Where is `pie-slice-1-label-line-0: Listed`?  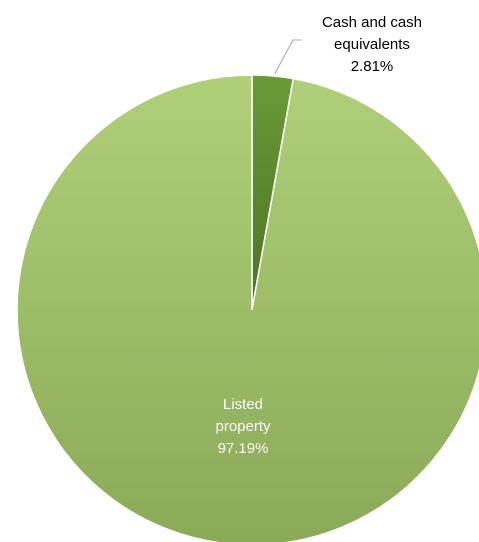 pie-slice-1-label-line-0: Listed is located at coordinates (243, 404).